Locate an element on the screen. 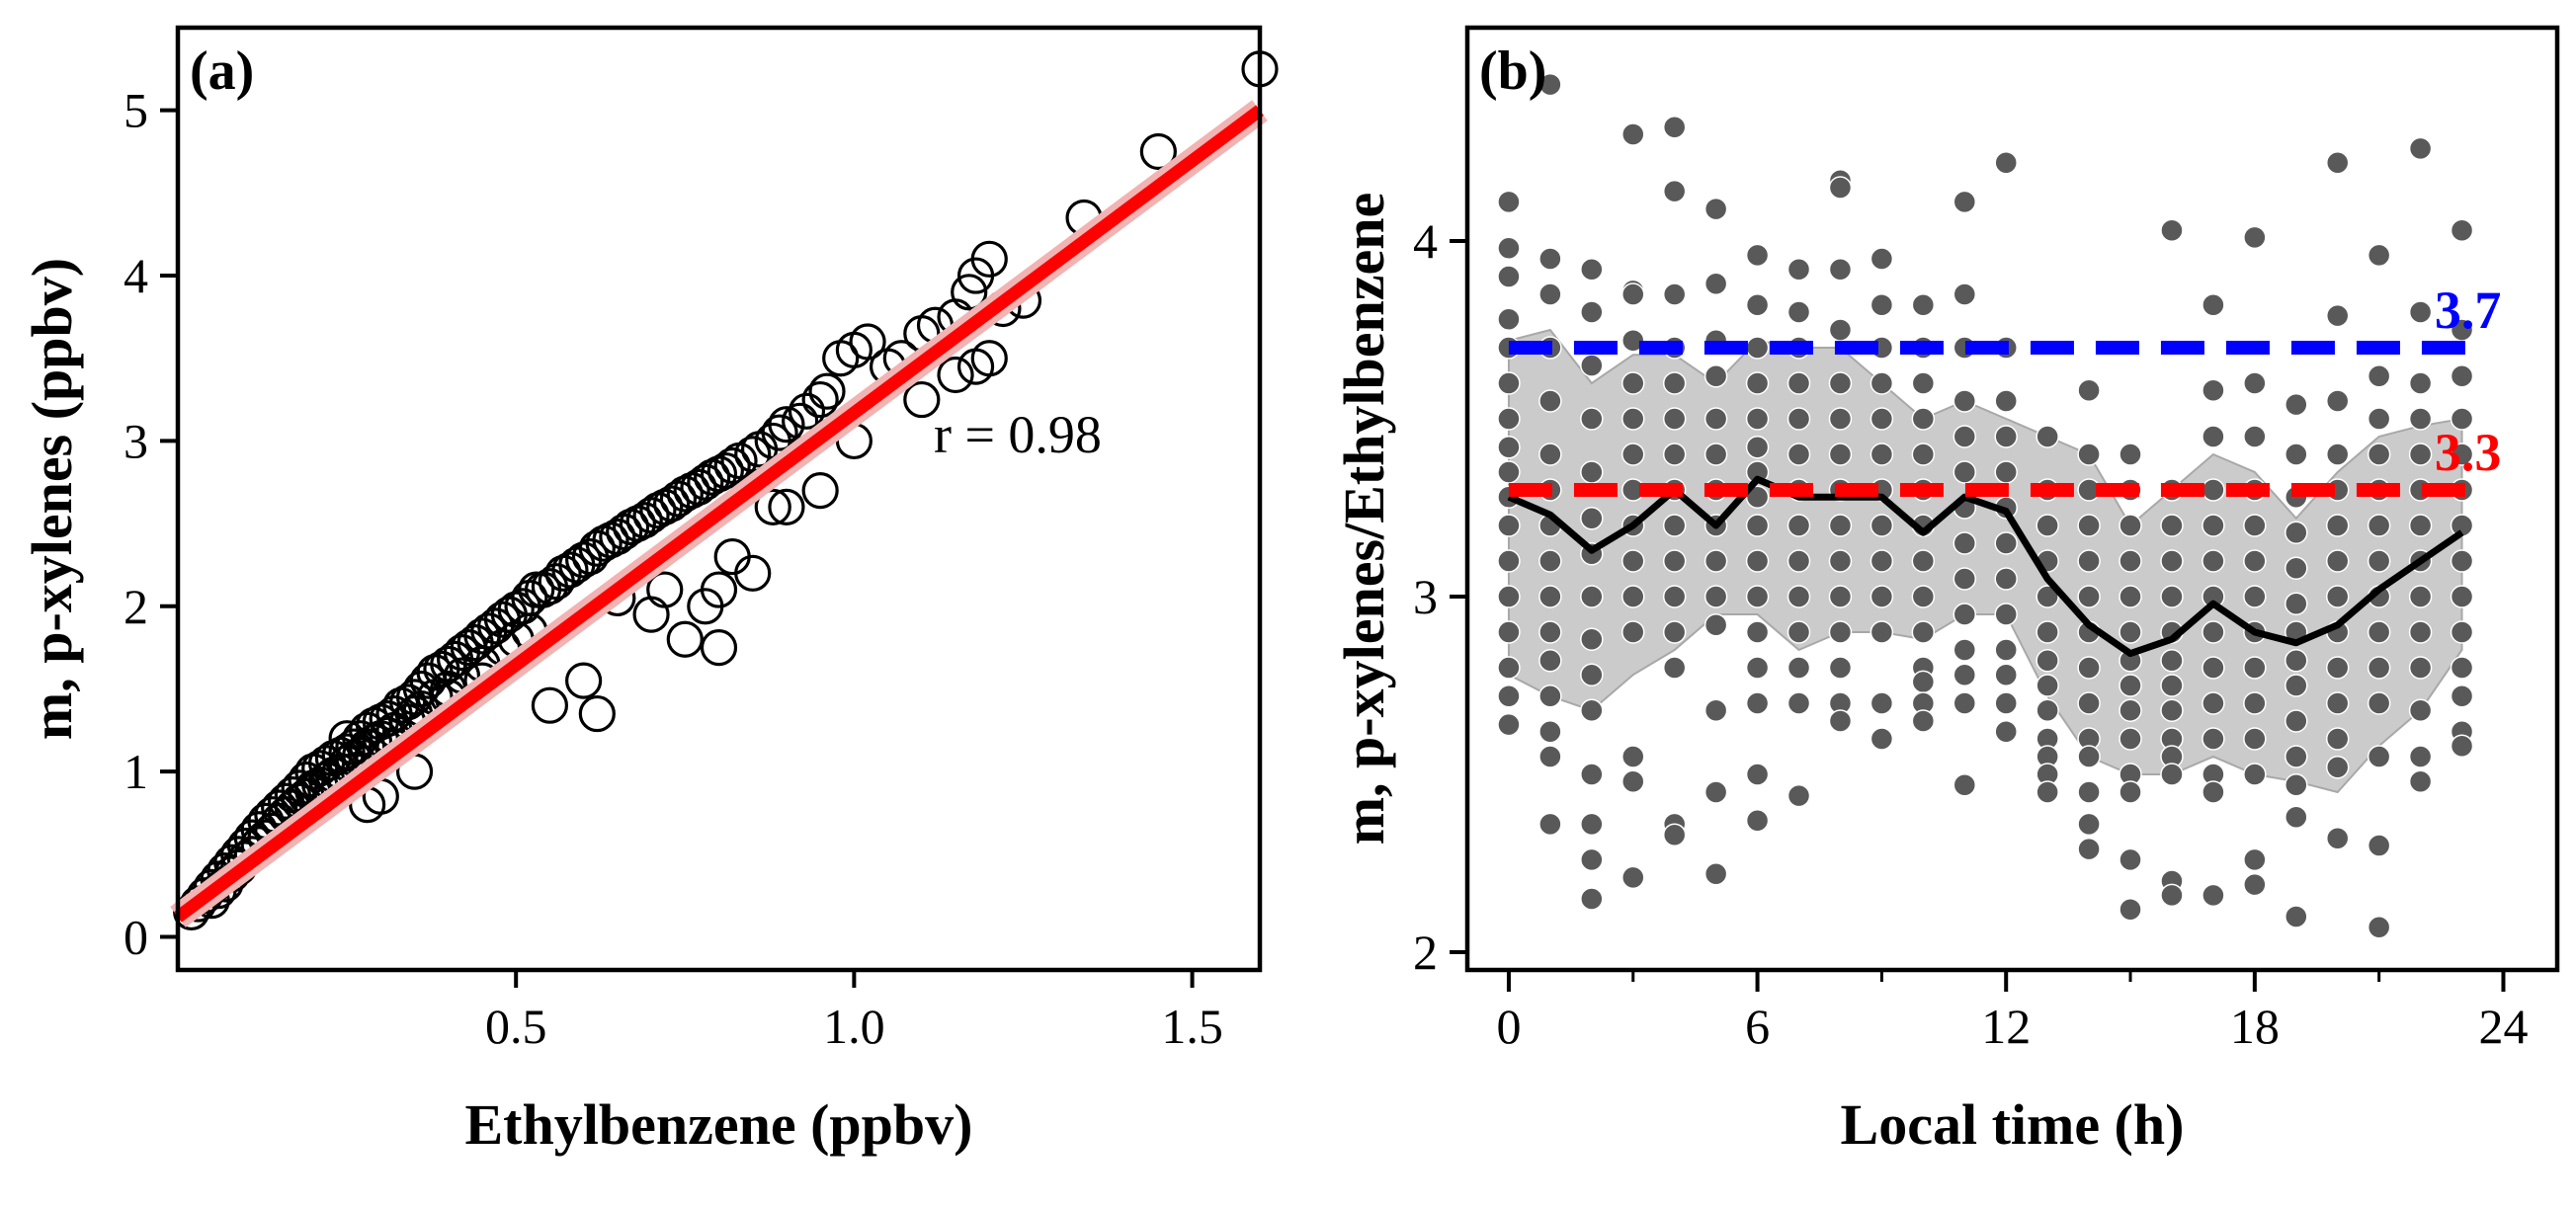 This screenshot has height=1208, width=2576. panel-b-range-band is located at coordinates (1985, 561).